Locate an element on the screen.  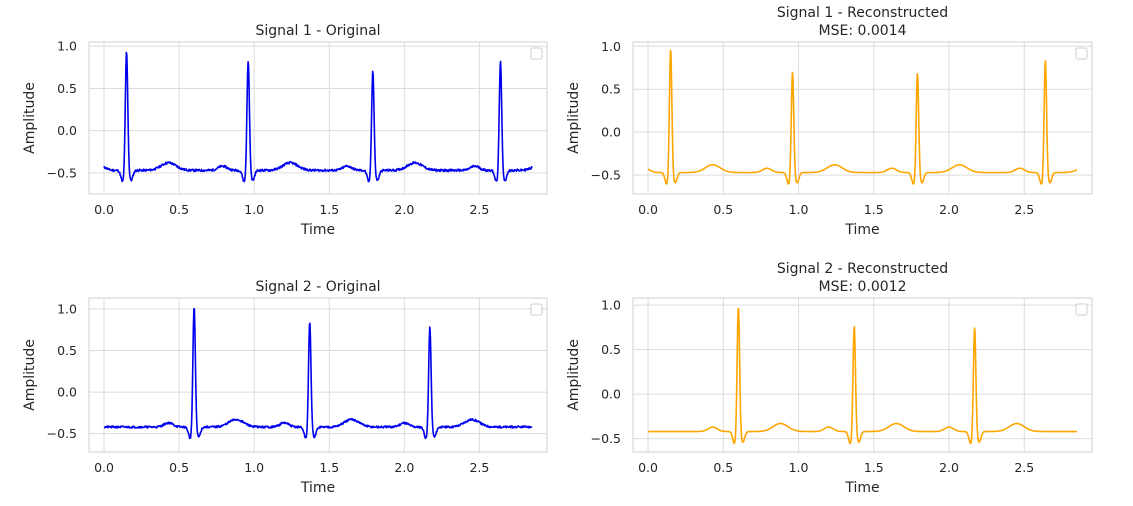
chart-title: Signal 2 - Original is located at coordinates (317, 287).